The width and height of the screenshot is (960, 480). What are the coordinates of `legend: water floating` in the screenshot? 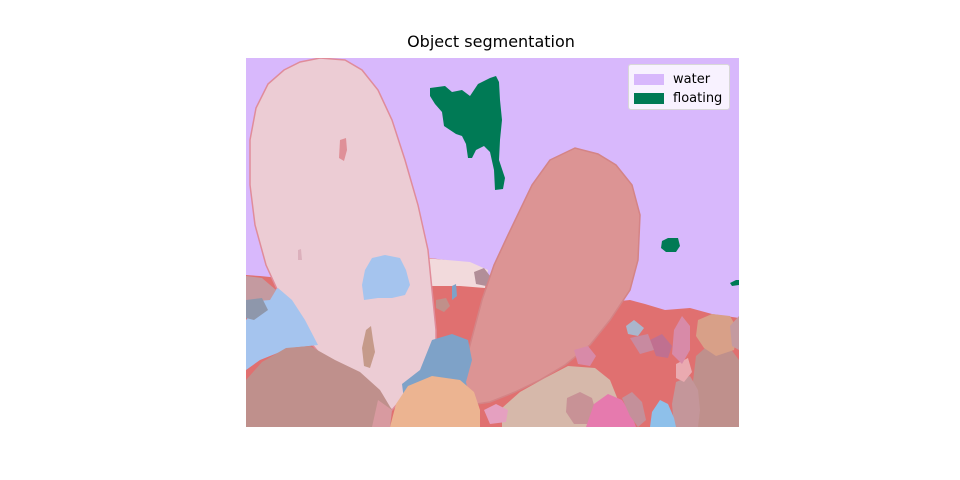 It's located at (679, 87).